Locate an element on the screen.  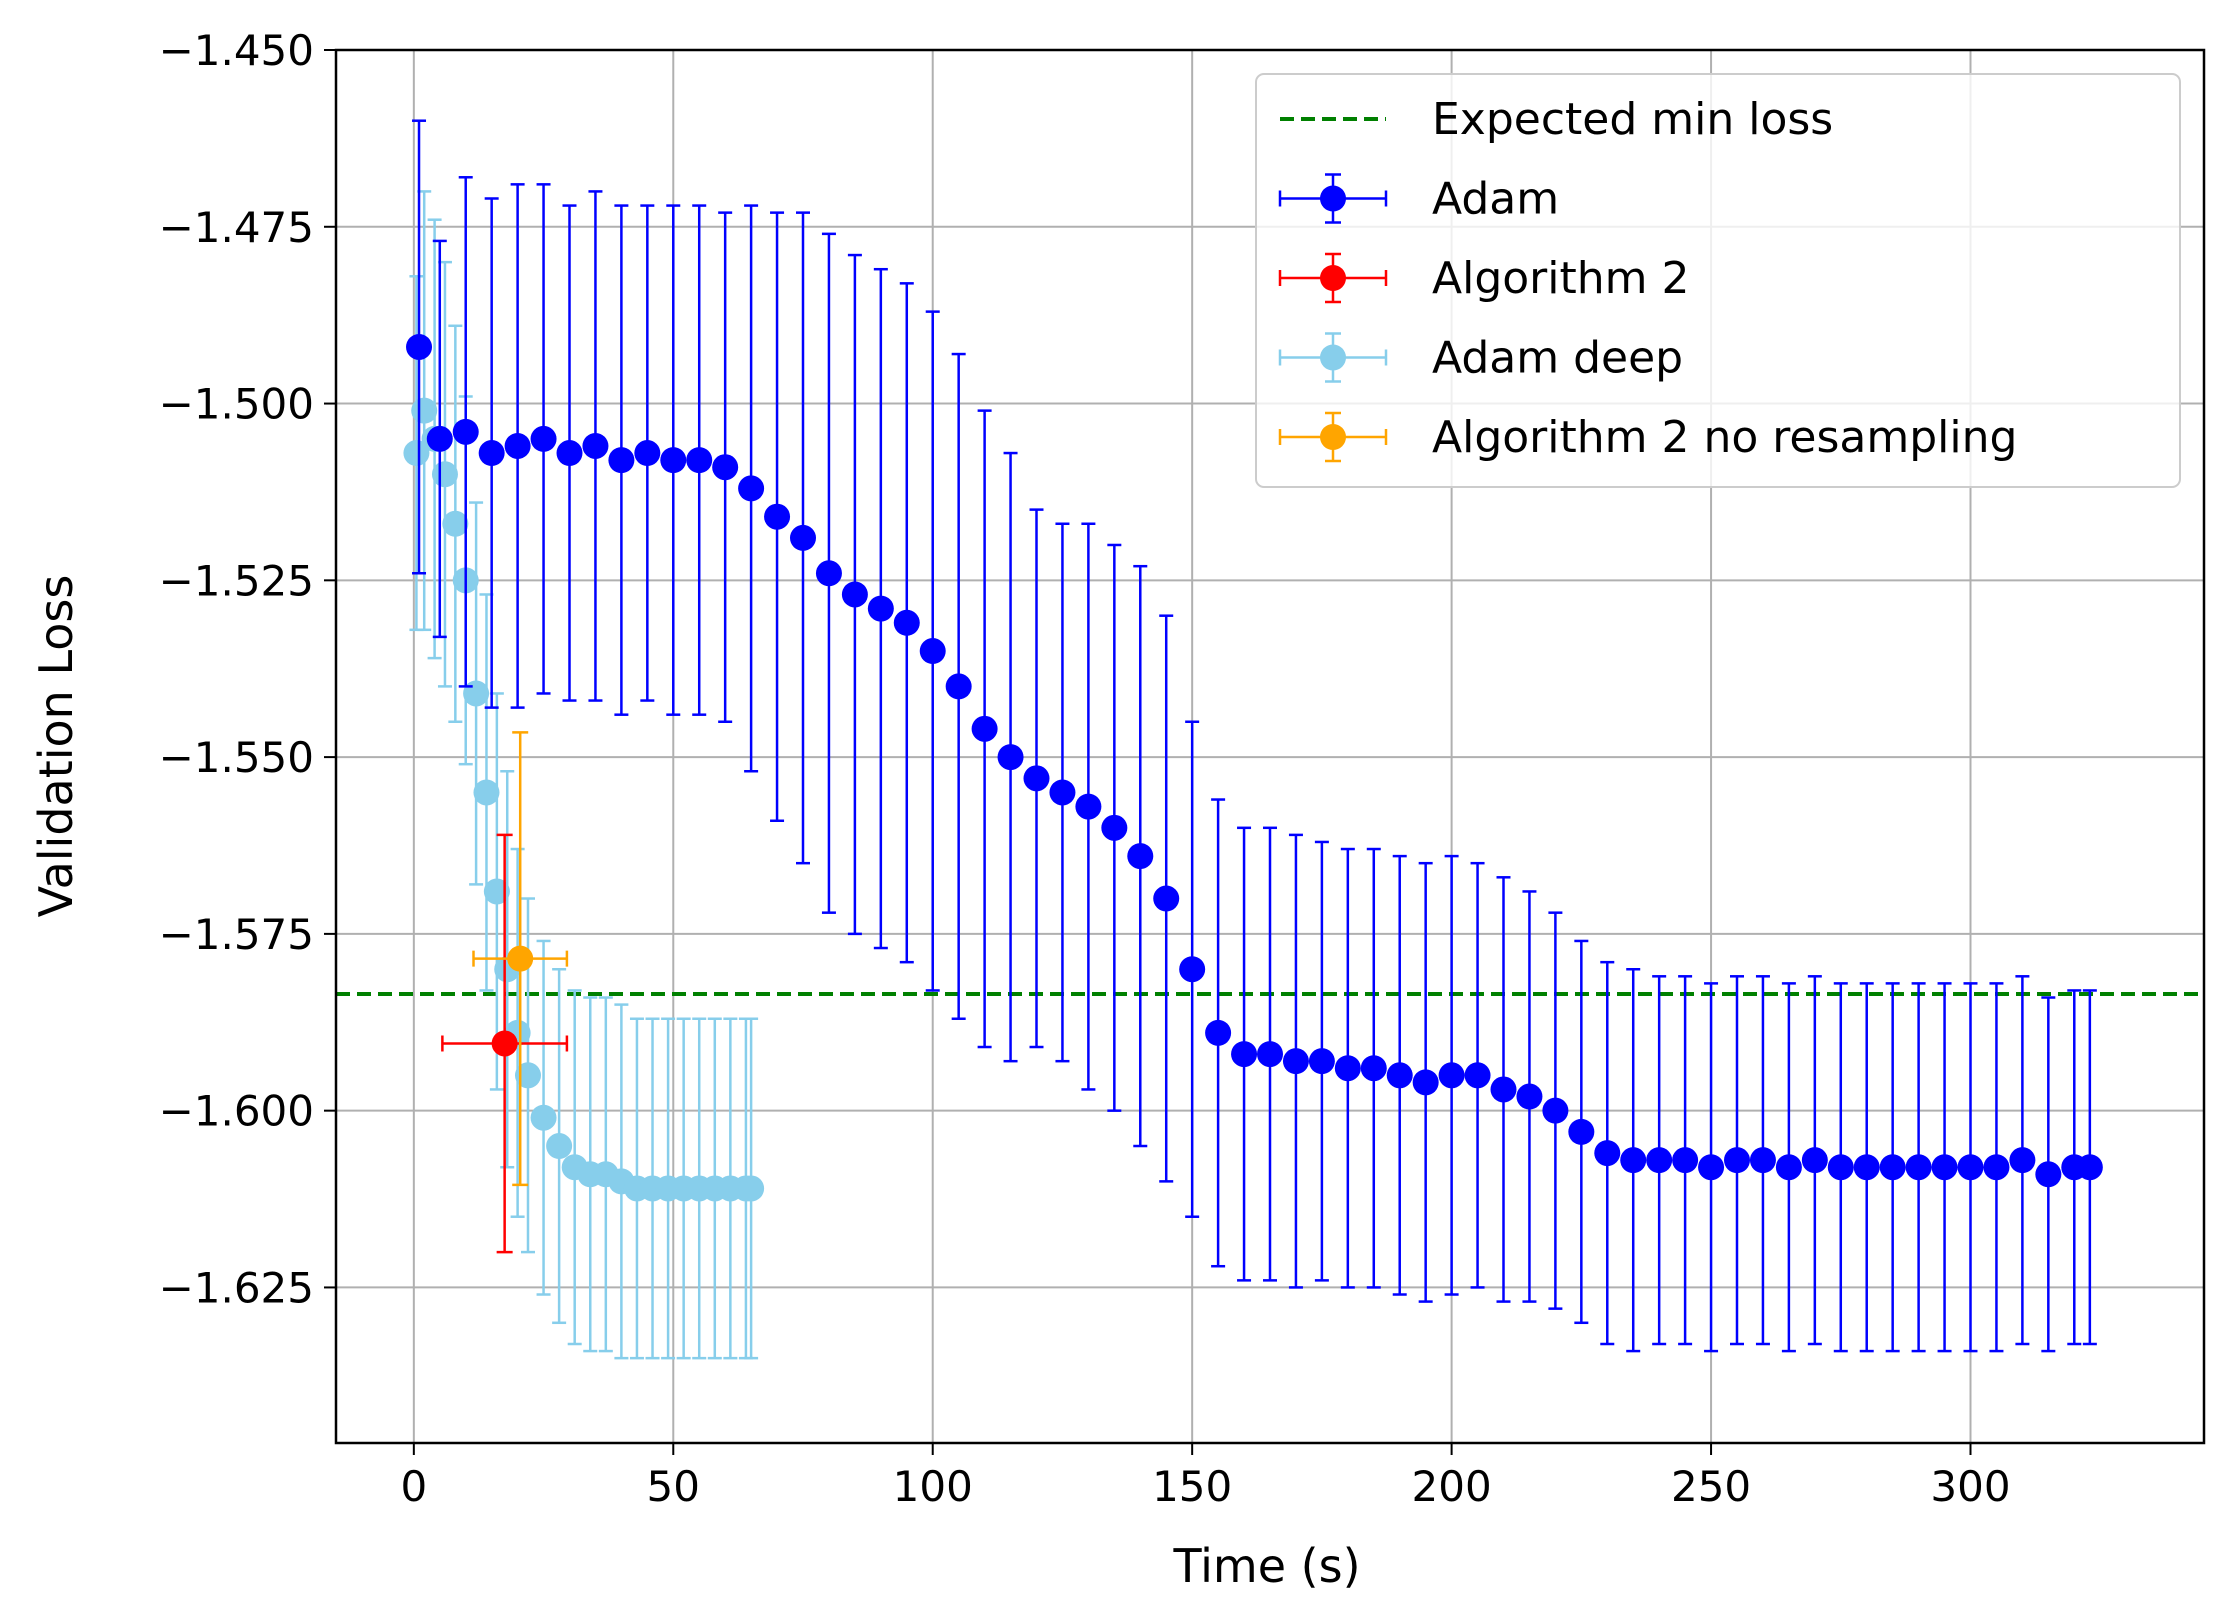
x-tick-label: 50 is located at coordinates (673, 1486).